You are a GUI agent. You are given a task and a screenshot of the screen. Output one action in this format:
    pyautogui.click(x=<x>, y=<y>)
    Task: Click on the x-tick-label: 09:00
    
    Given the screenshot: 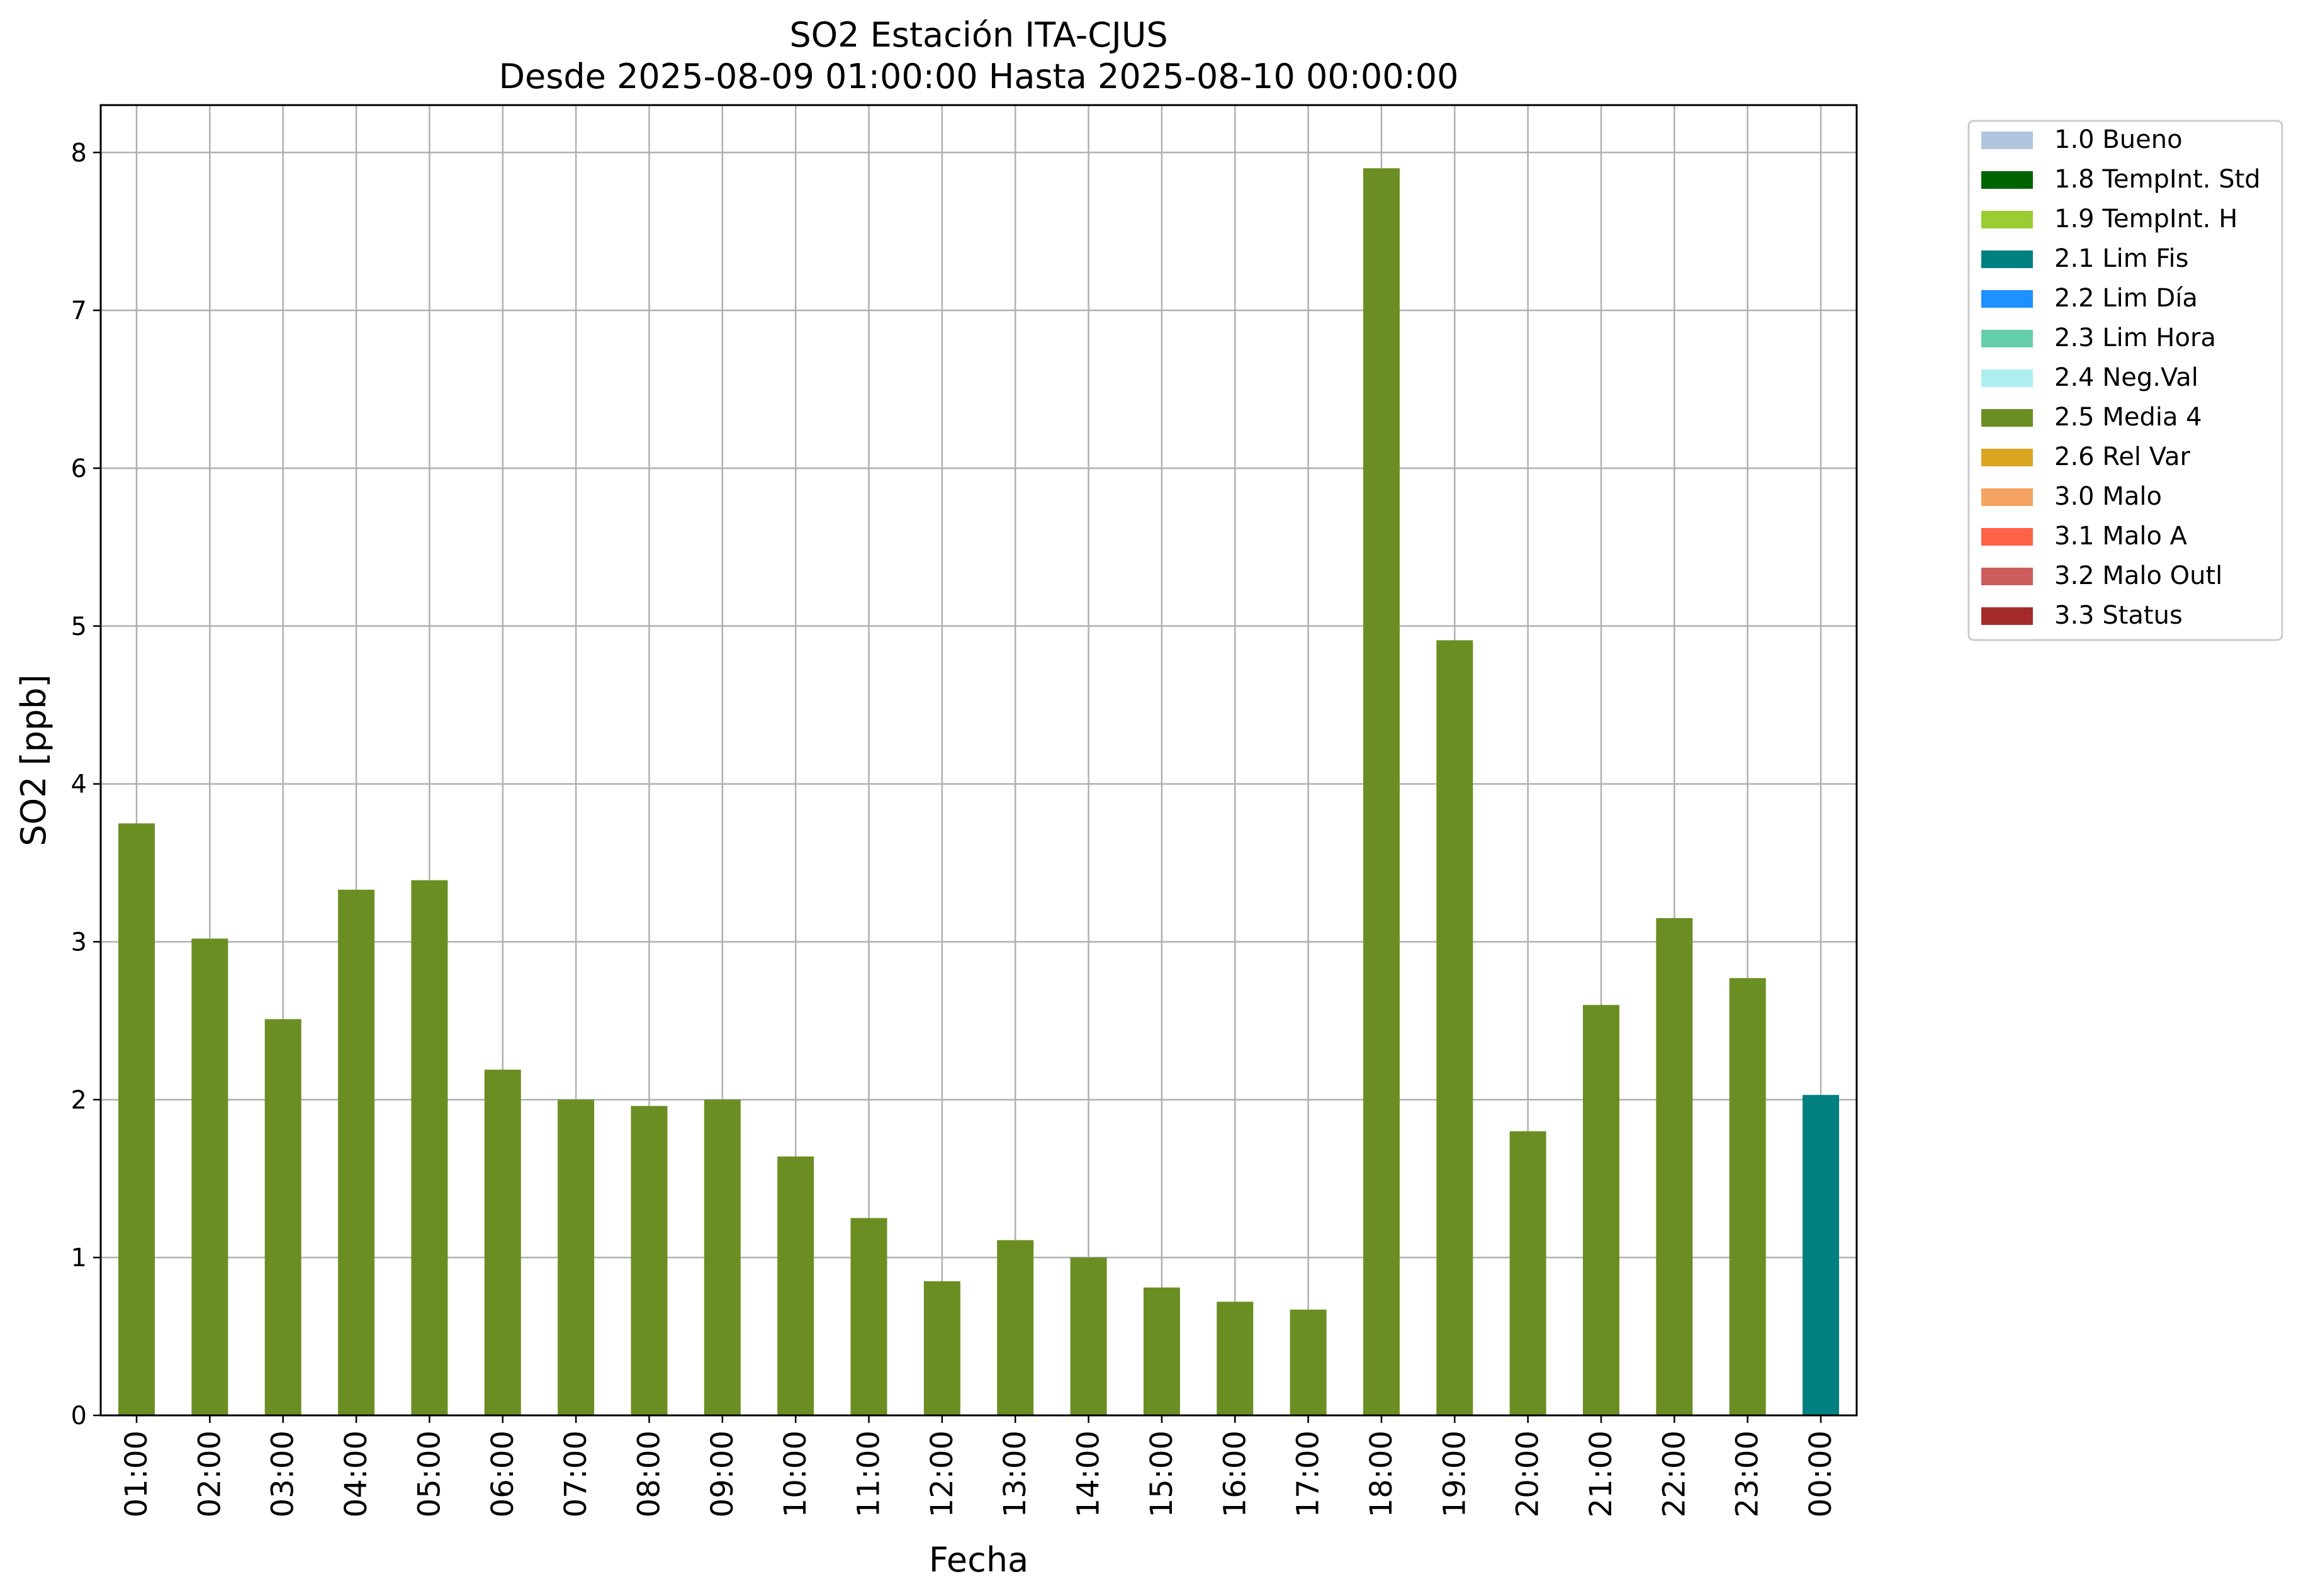 What is the action you would take?
    pyautogui.click(x=722, y=1473)
    